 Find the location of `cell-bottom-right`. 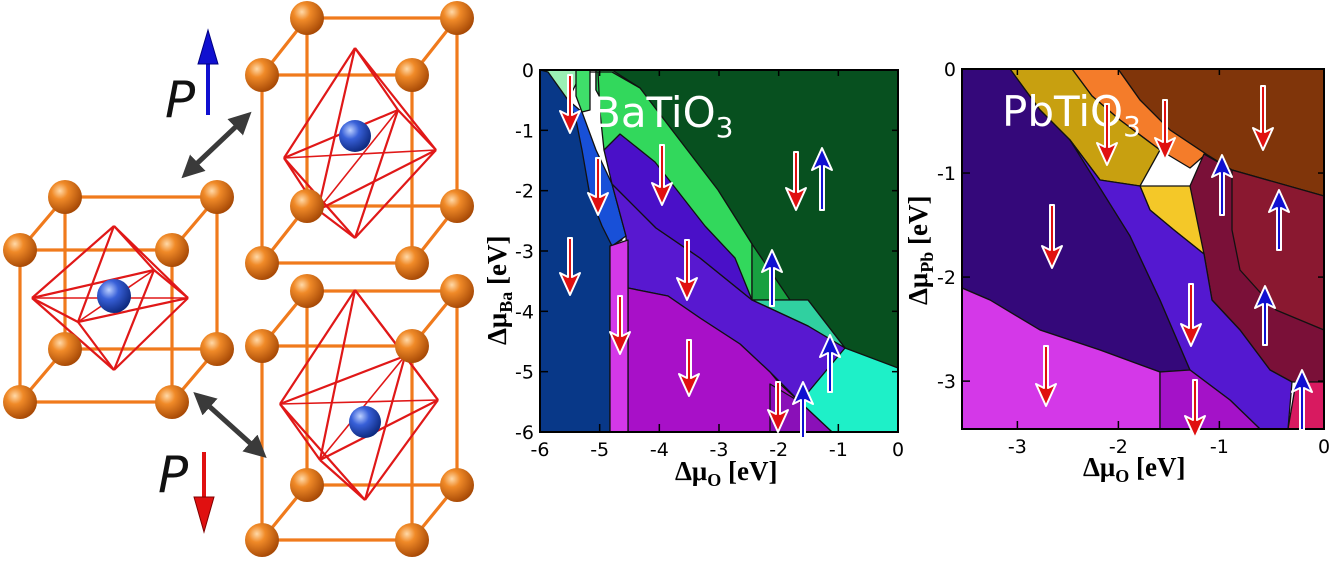

cell-bottom-right is located at coordinates (359, 415).